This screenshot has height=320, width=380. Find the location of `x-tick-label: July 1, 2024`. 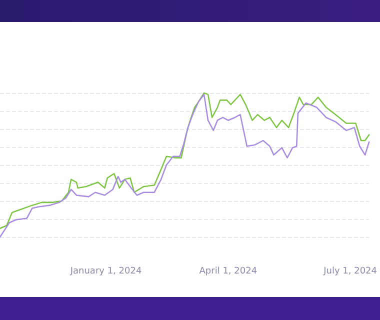

x-tick-label: July 1, 2024 is located at coordinates (350, 271).